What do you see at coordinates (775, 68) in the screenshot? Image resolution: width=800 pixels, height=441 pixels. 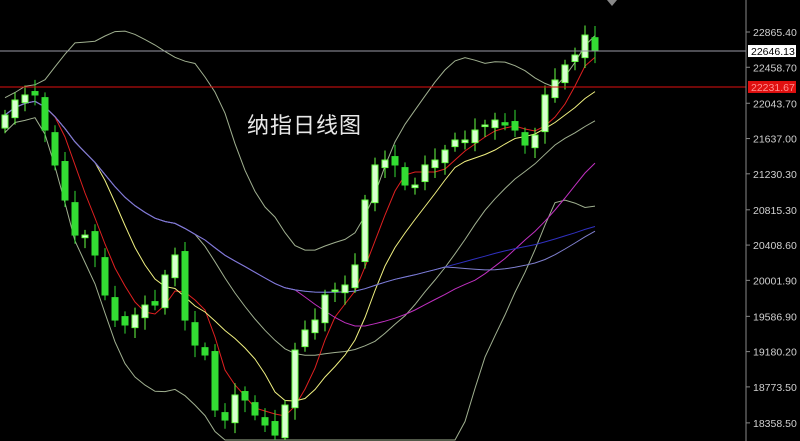 I see `y-tick-label: 22458.70` at bounding box center [775, 68].